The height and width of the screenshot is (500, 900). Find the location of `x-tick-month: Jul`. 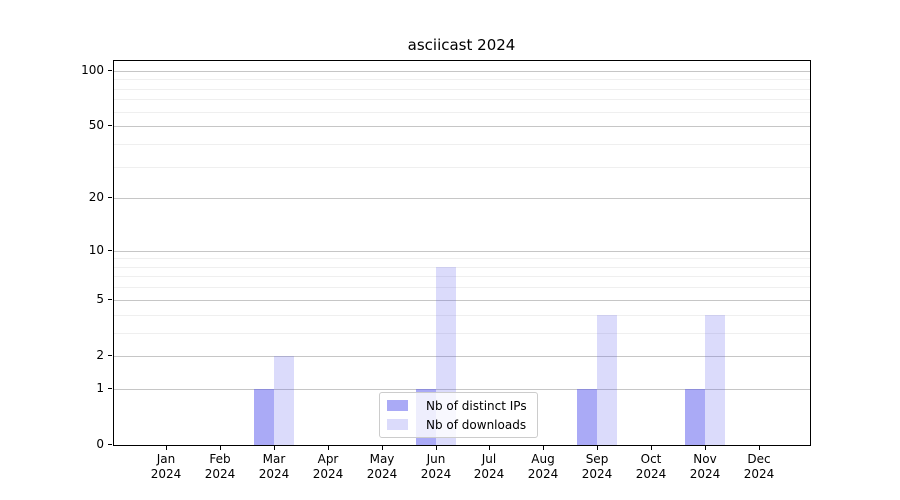

x-tick-month: Jul is located at coordinates (489, 459).